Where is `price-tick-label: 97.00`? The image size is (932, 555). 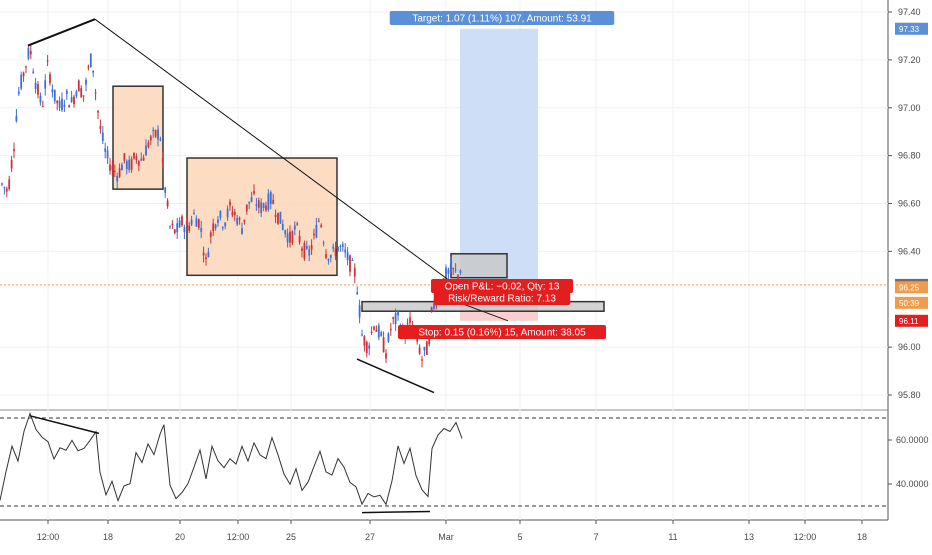
price-tick-label: 97.00 is located at coordinates (909, 108).